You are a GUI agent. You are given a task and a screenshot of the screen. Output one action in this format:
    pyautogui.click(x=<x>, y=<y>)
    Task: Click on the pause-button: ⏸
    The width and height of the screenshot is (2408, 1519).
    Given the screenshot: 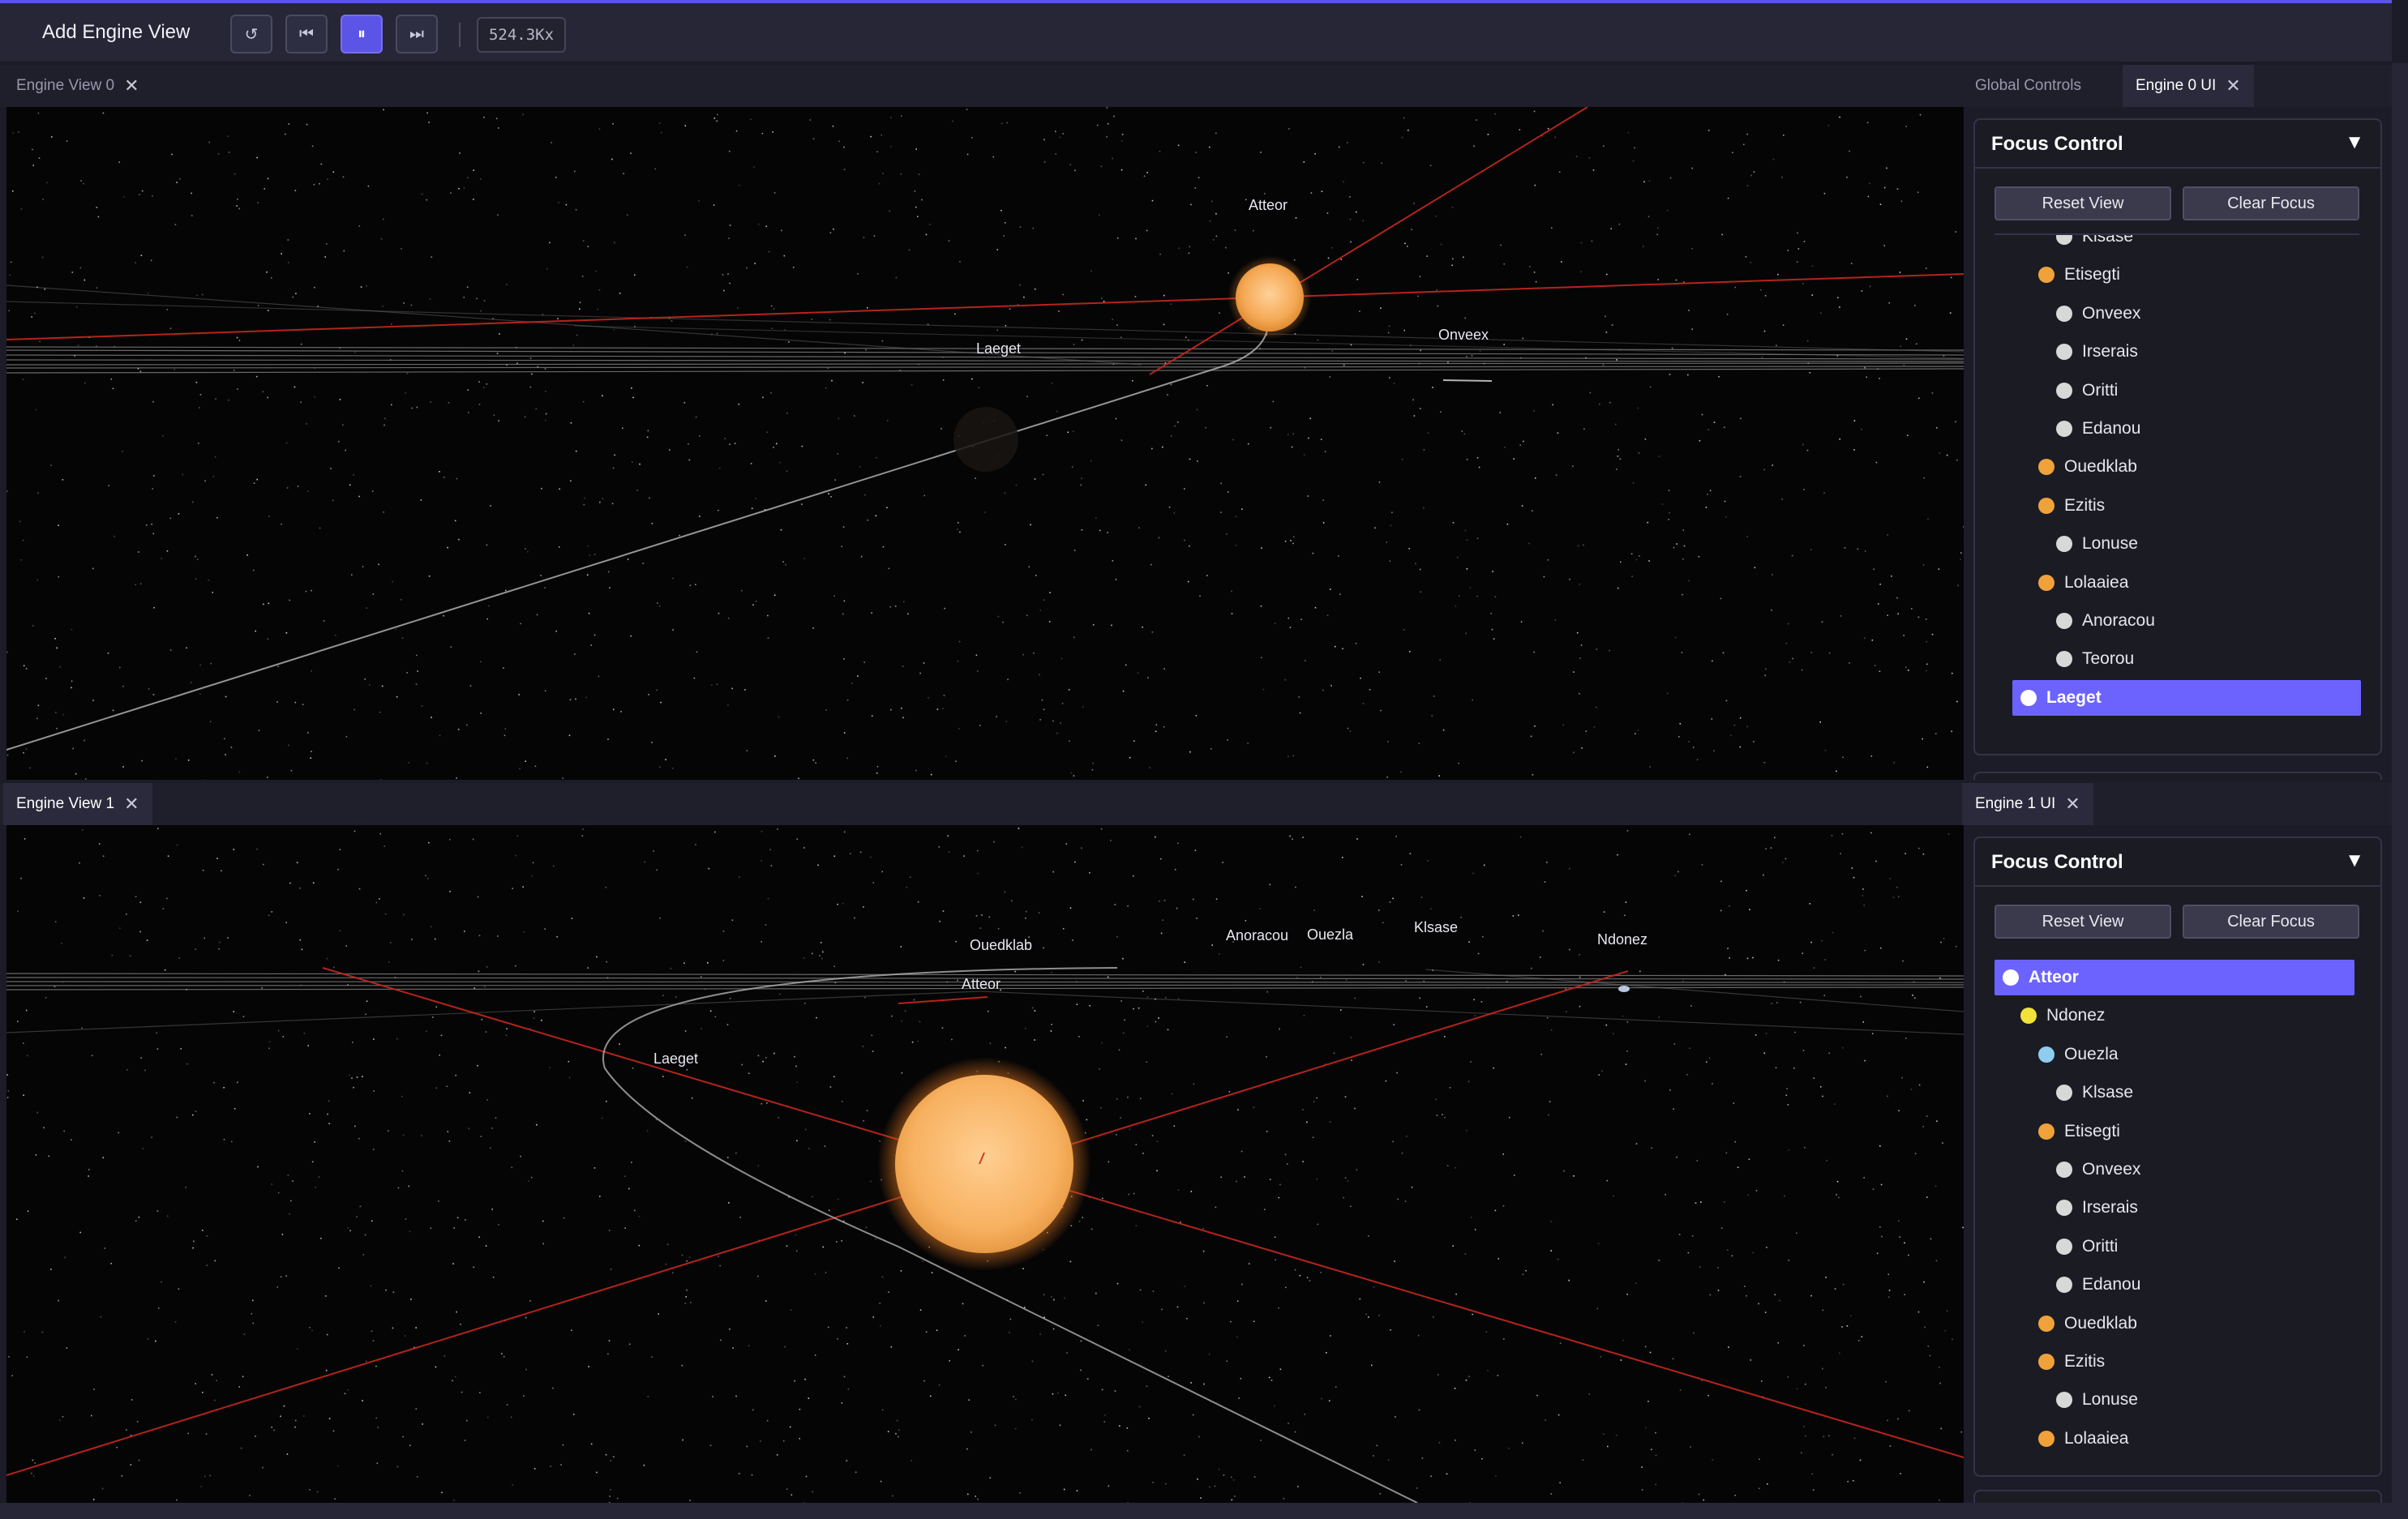 What is the action you would take?
    pyautogui.click(x=362, y=34)
    